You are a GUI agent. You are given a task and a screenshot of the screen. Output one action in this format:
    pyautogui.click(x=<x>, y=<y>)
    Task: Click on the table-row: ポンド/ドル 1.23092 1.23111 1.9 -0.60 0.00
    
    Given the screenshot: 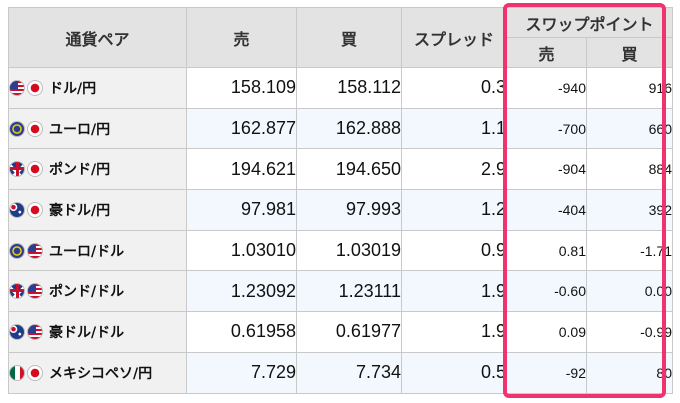 What is the action you would take?
    pyautogui.click(x=340, y=291)
    